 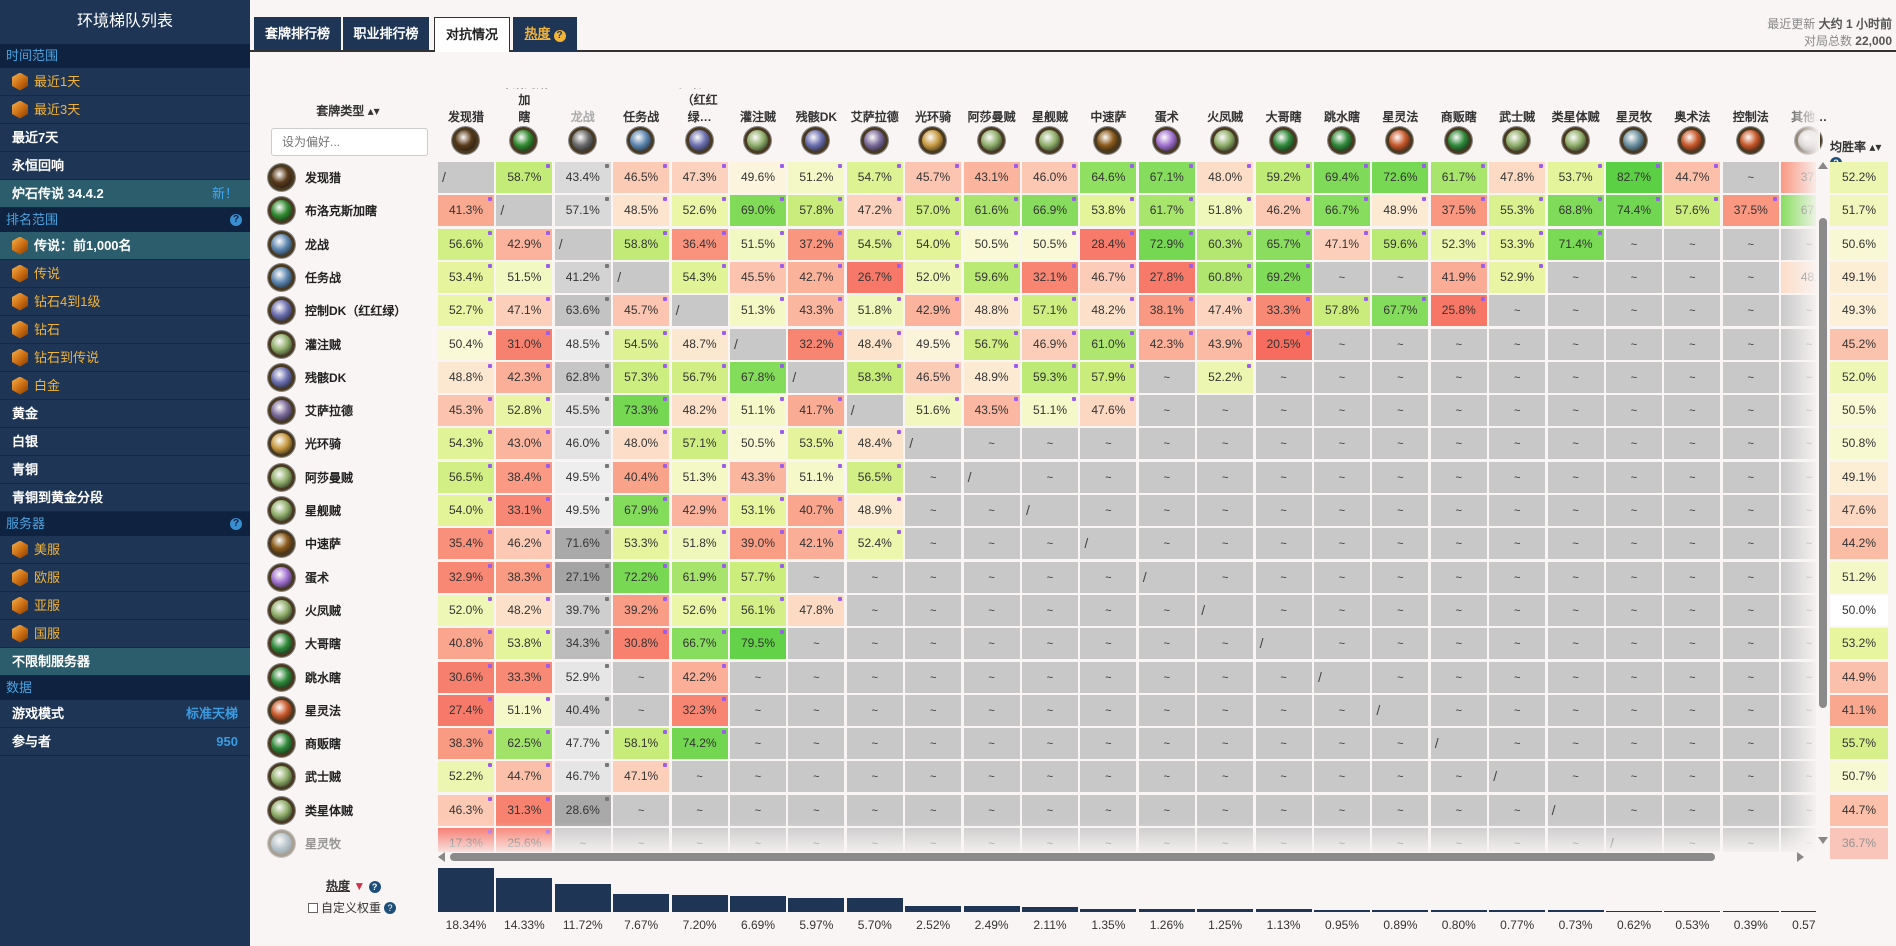 What do you see at coordinates (991, 311) in the screenshot?
I see `matchup-cell: 48.8%` at bounding box center [991, 311].